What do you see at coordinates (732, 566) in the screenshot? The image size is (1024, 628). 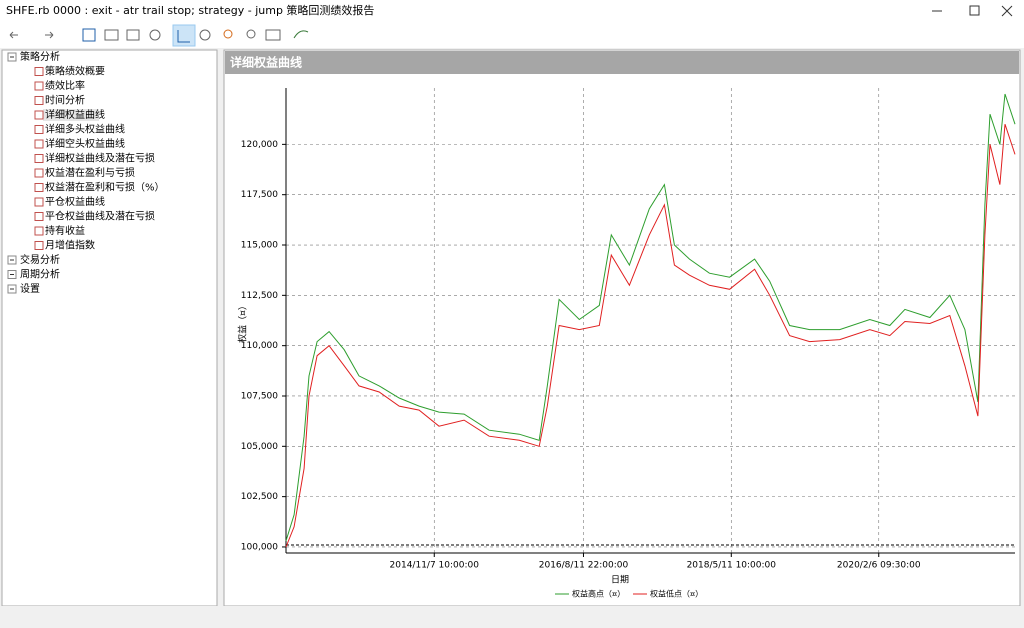 I see `x-tick-label: 2018/5/11 10:00:00` at bounding box center [732, 566].